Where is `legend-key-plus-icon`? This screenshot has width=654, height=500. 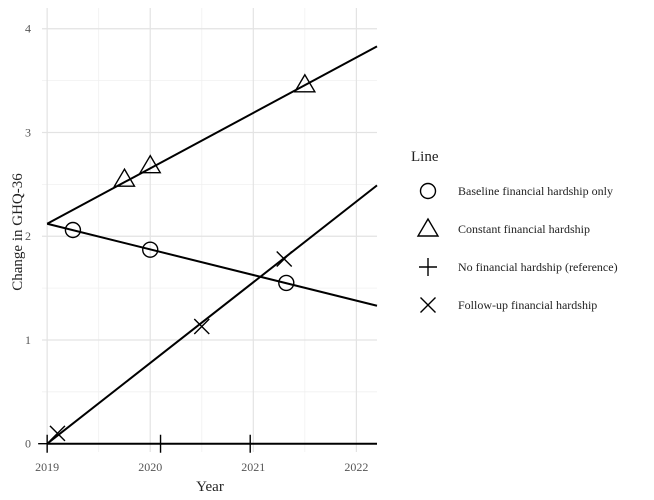
legend-key-plus-icon is located at coordinates (428, 267).